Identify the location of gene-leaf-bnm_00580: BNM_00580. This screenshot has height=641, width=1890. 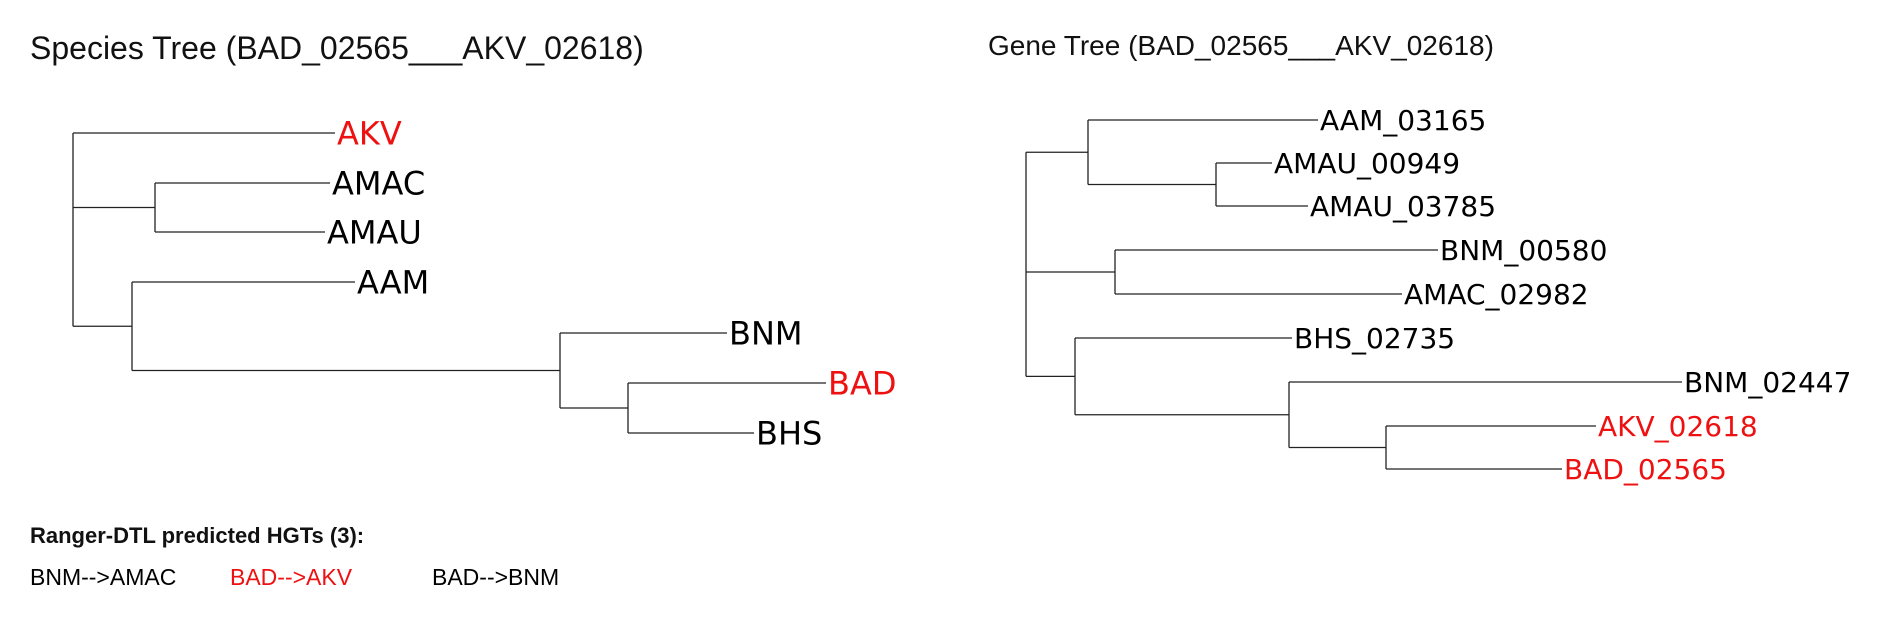
(1523, 250).